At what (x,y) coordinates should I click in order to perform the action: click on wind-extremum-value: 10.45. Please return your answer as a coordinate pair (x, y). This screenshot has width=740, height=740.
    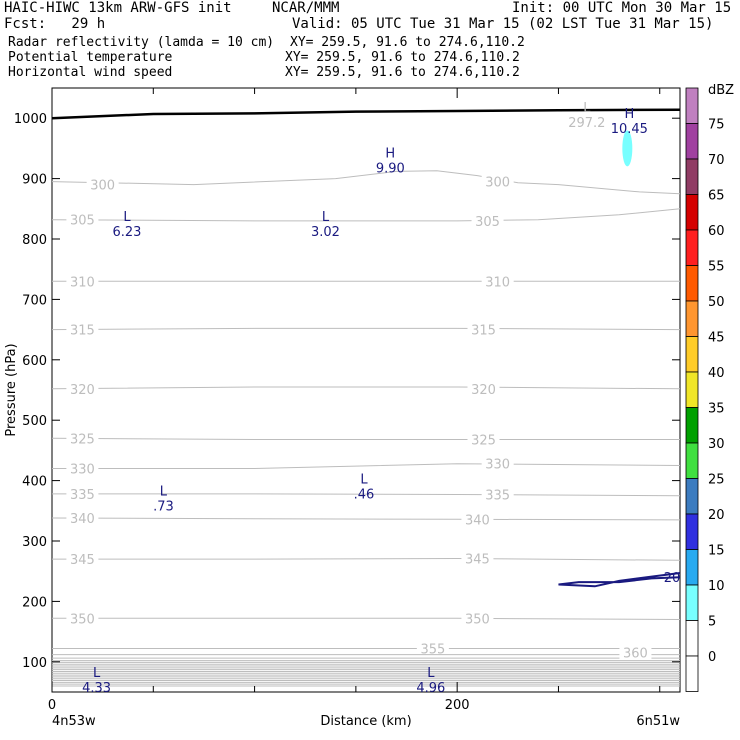
    Looking at the image, I should click on (629, 129).